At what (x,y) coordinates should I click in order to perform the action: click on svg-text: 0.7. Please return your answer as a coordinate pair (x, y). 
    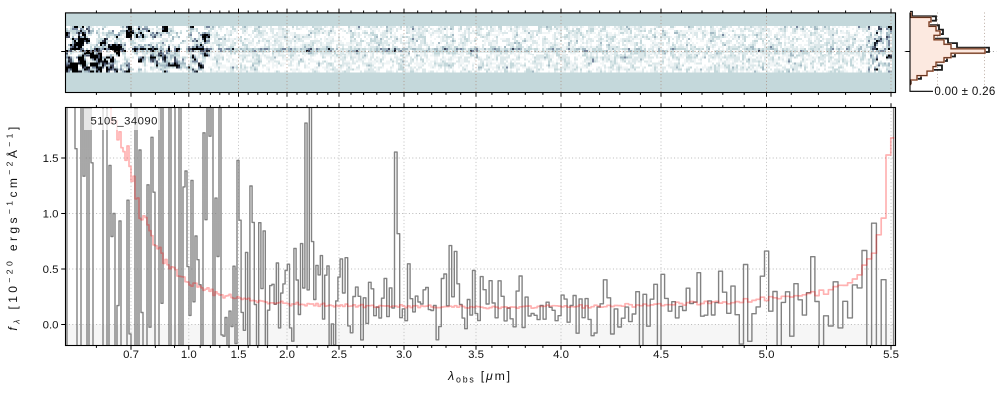
    Looking at the image, I should click on (131, 355).